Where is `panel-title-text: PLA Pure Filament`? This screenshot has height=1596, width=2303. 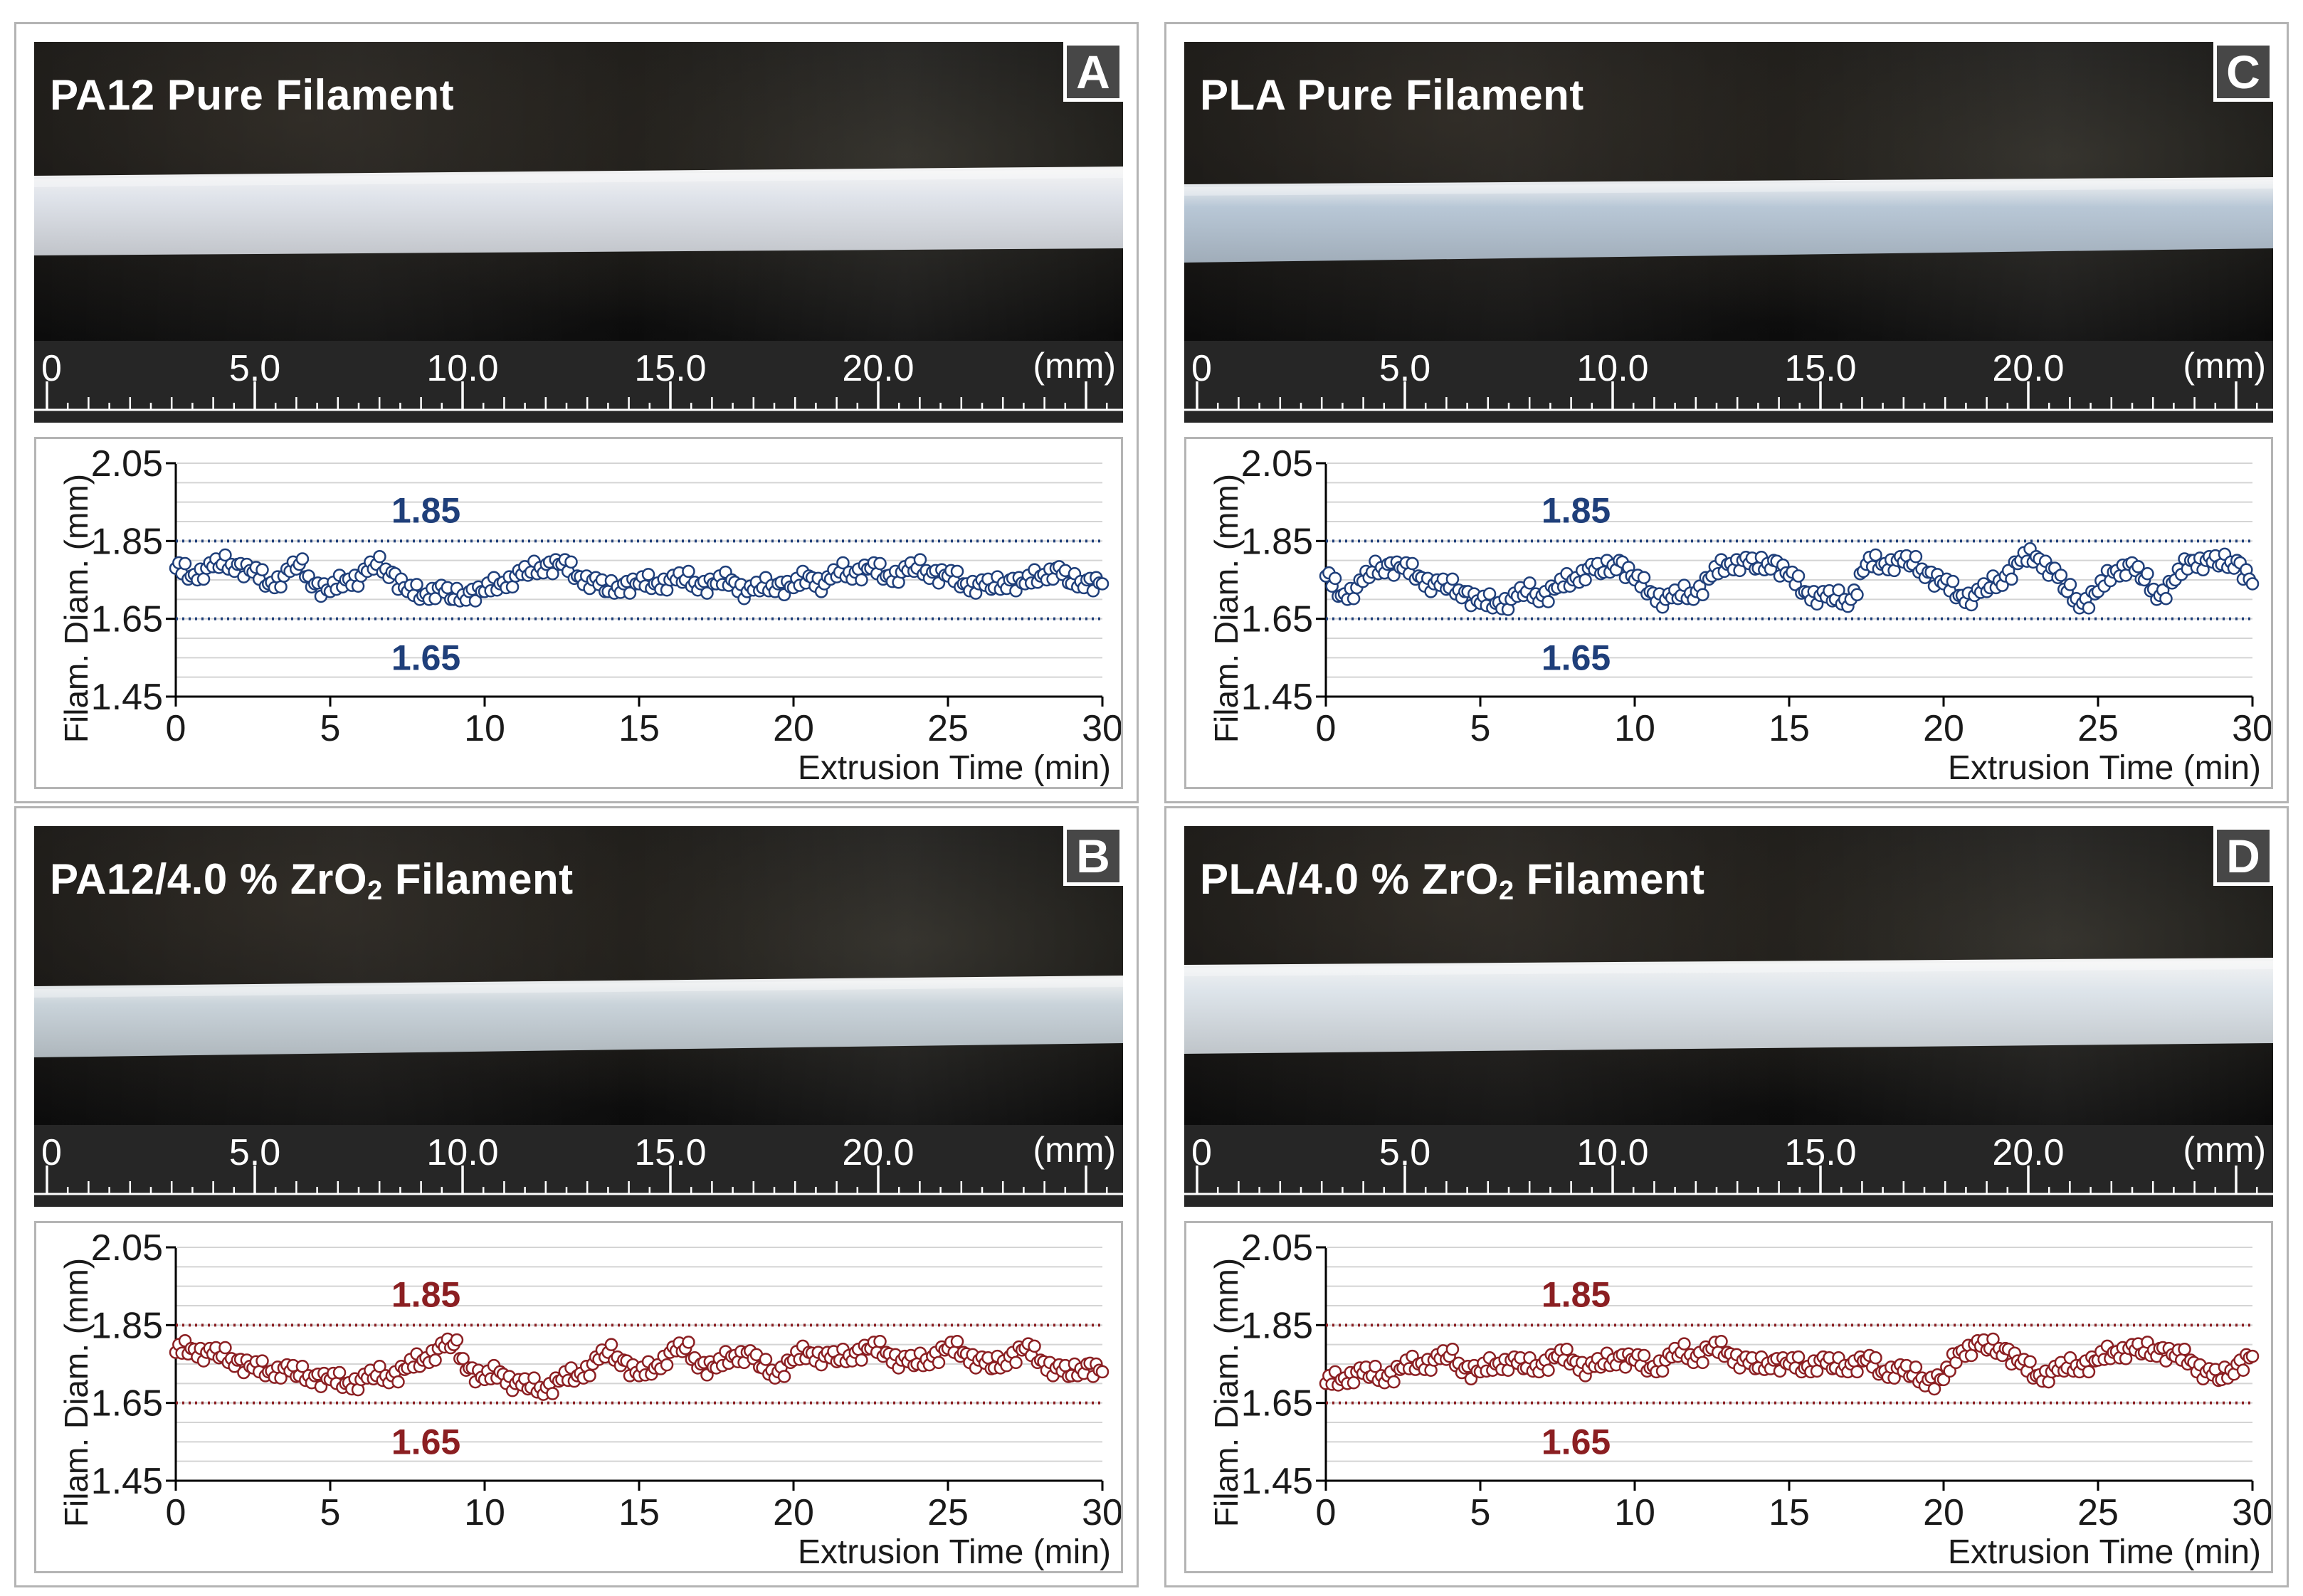
panel-title-text: PLA Pure Filament is located at coordinates (1392, 95).